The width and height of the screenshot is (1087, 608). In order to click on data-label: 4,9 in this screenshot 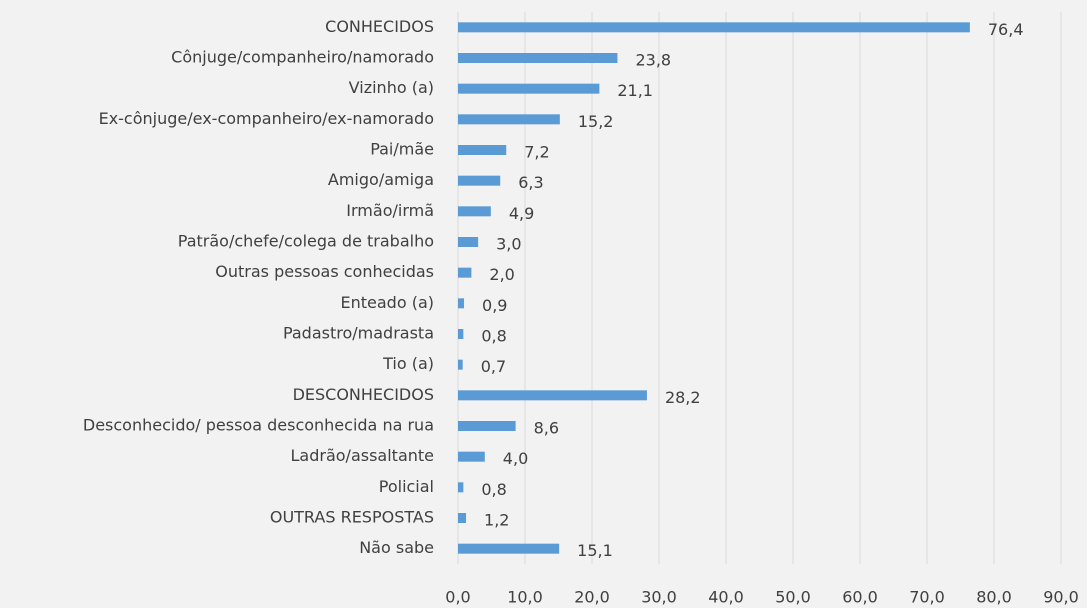, I will do `click(521, 213)`.